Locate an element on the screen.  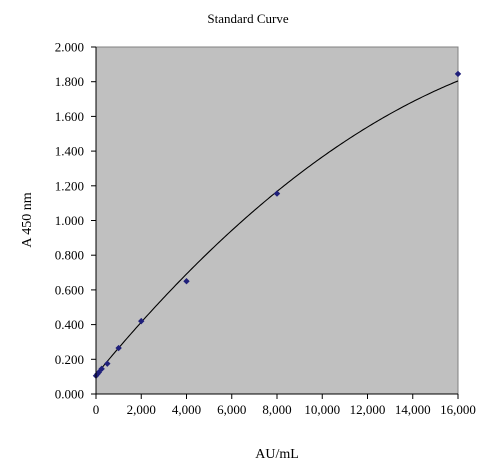
x-tick-label: 14,000 is located at coordinates (413, 409).